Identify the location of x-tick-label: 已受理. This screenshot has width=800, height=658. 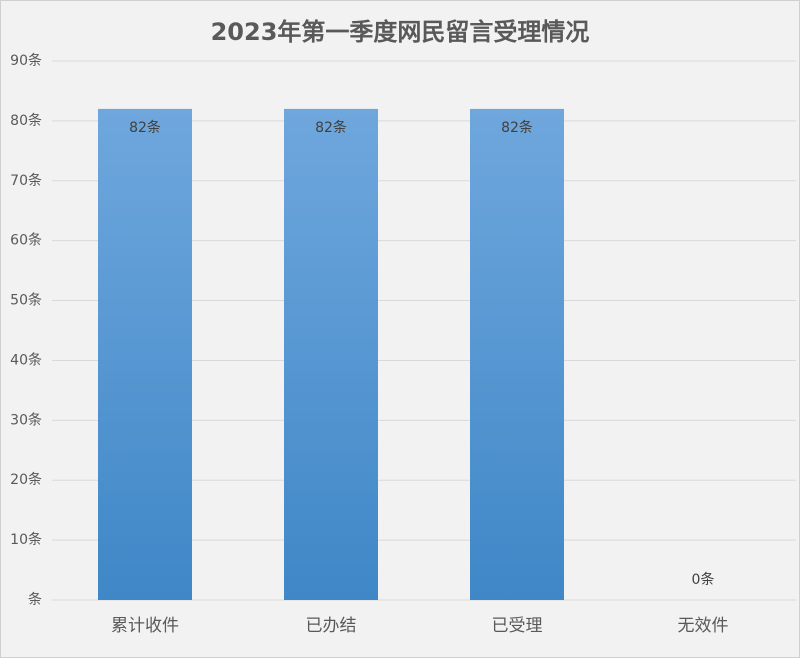
(517, 626).